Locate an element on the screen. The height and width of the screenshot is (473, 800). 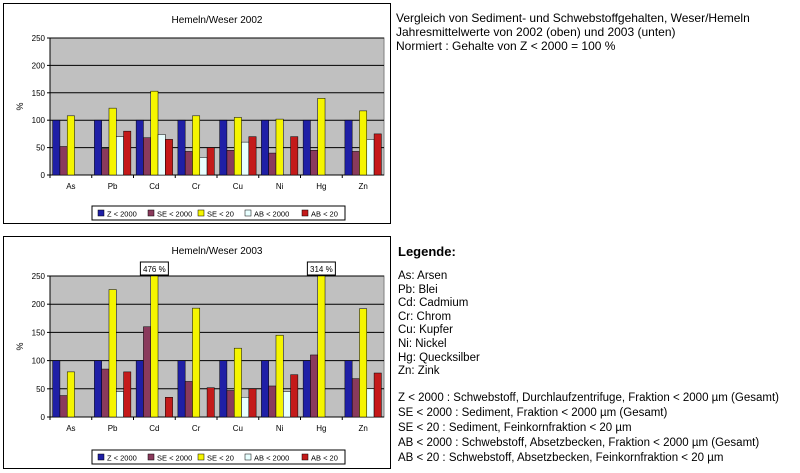
value-callout-label: 314 % is located at coordinates (321, 269).